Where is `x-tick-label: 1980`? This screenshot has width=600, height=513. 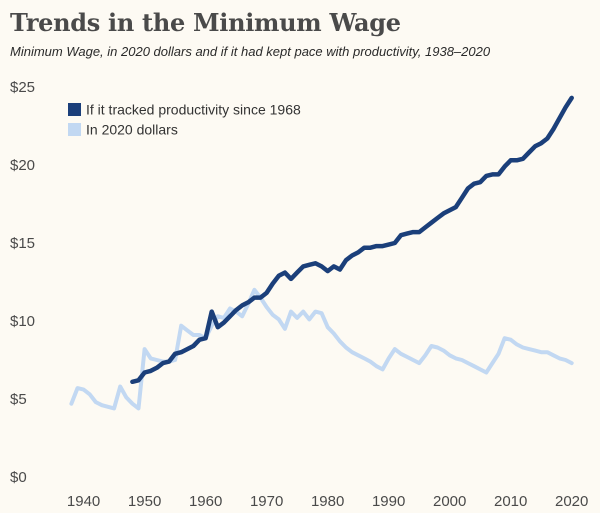
x-tick-label: 1980 is located at coordinates (327, 501).